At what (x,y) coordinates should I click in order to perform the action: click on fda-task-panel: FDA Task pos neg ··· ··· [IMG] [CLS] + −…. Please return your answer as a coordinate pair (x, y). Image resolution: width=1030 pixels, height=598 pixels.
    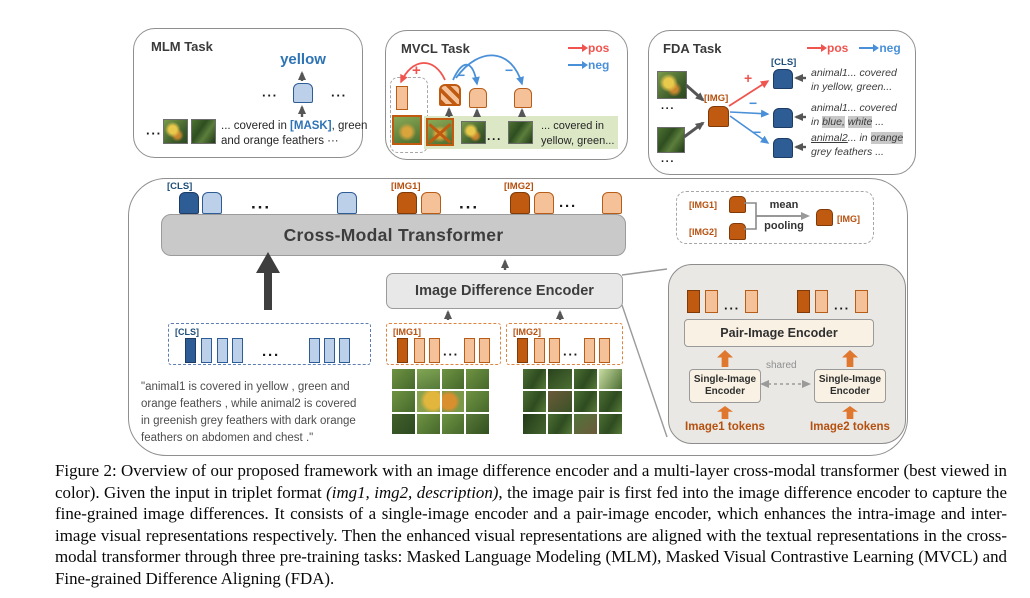
    Looking at the image, I should click on (782, 102).